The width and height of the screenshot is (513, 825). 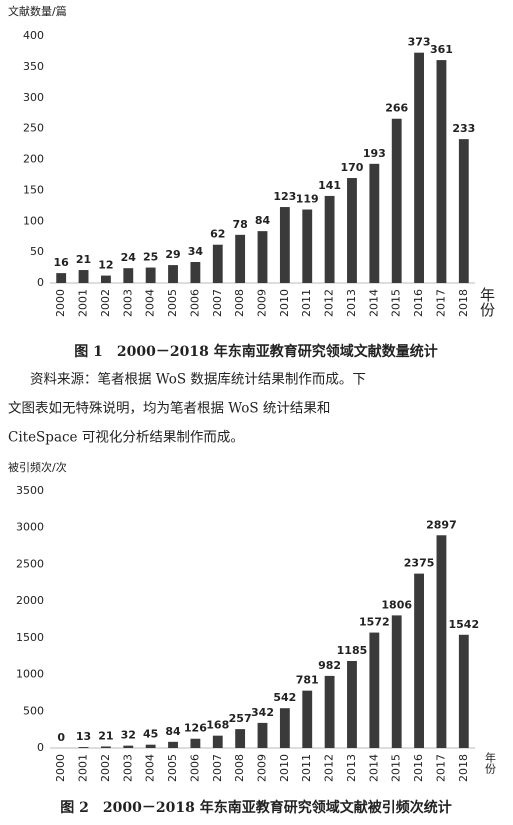 I want to click on value-label: 126, so click(x=195, y=728).